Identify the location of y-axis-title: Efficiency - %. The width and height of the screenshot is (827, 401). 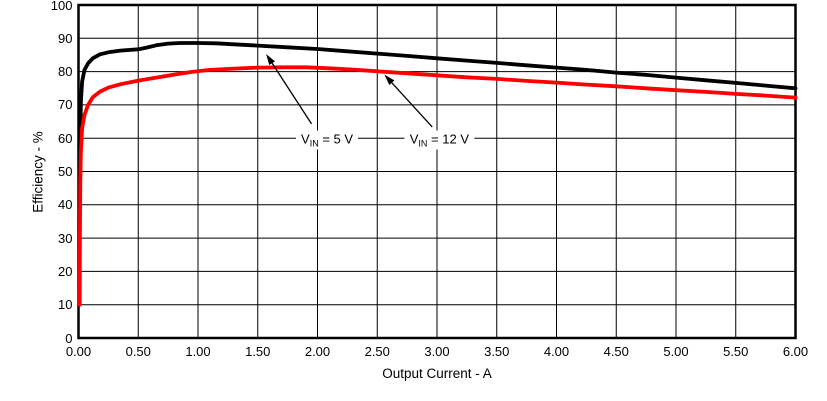
(38, 171).